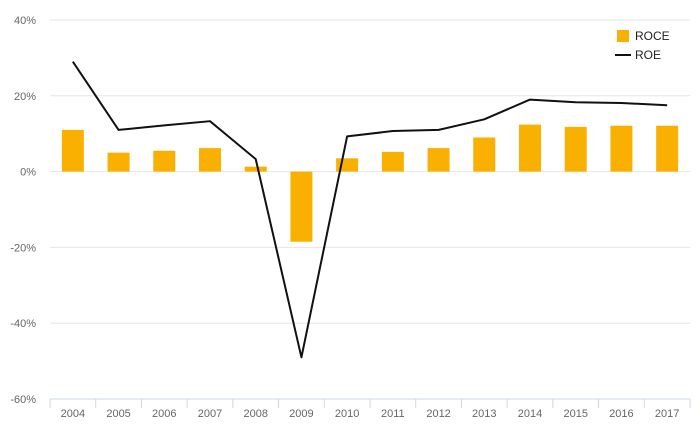  Describe the element at coordinates (667, 414) in the screenshot. I see `x-tick-label: 2017` at that location.